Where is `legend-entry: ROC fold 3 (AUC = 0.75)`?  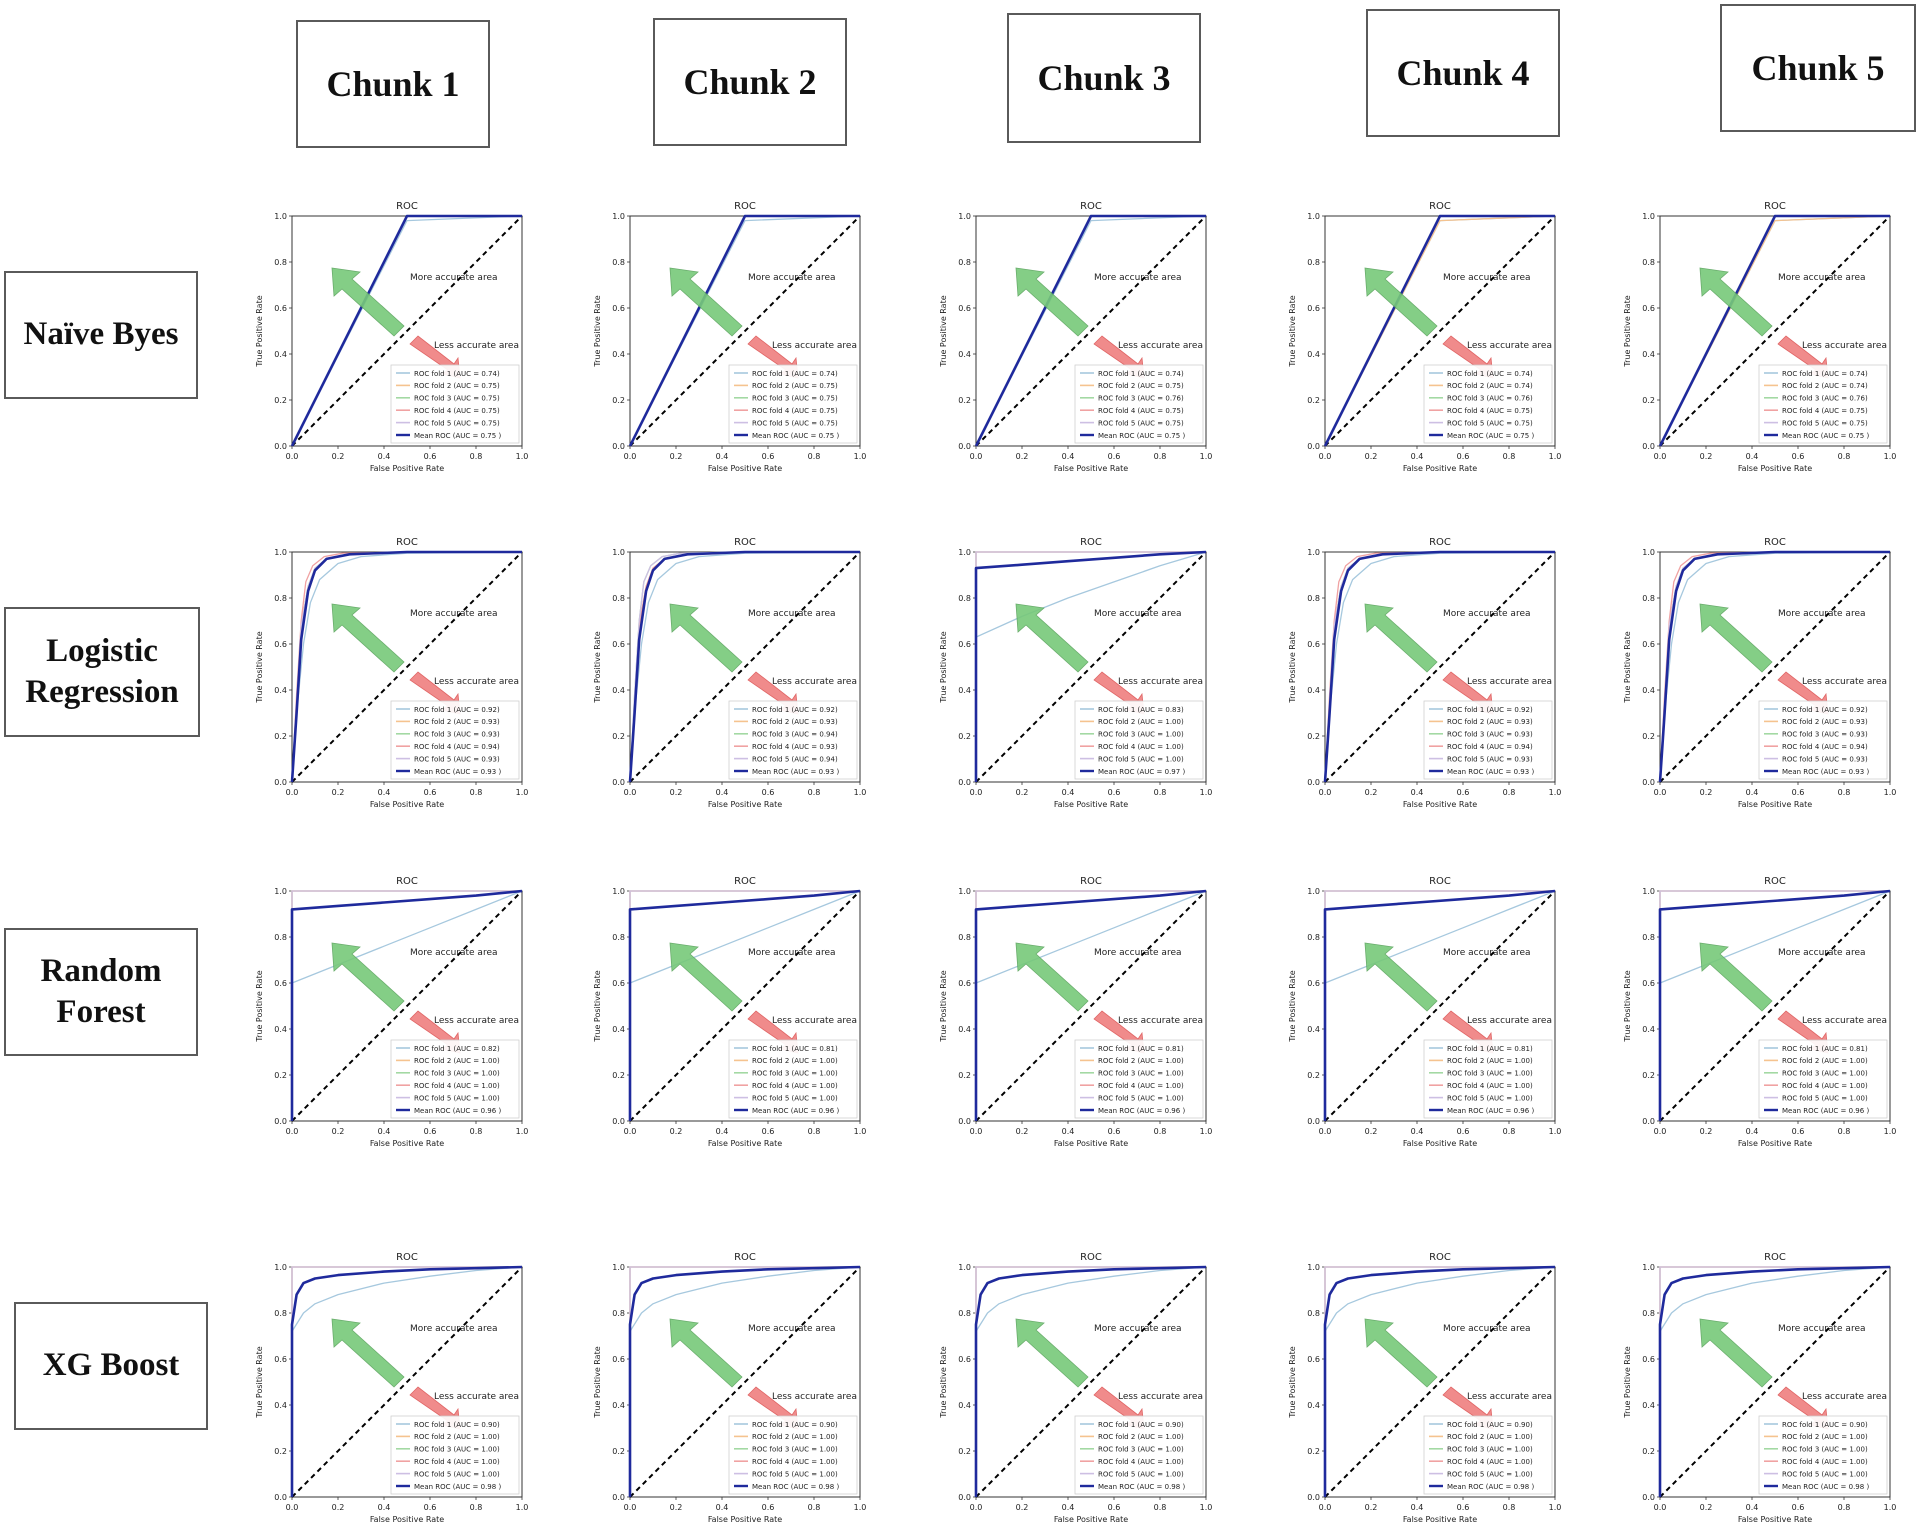
legend-entry: ROC fold 3 (AUC = 0.75) is located at coordinates (457, 399).